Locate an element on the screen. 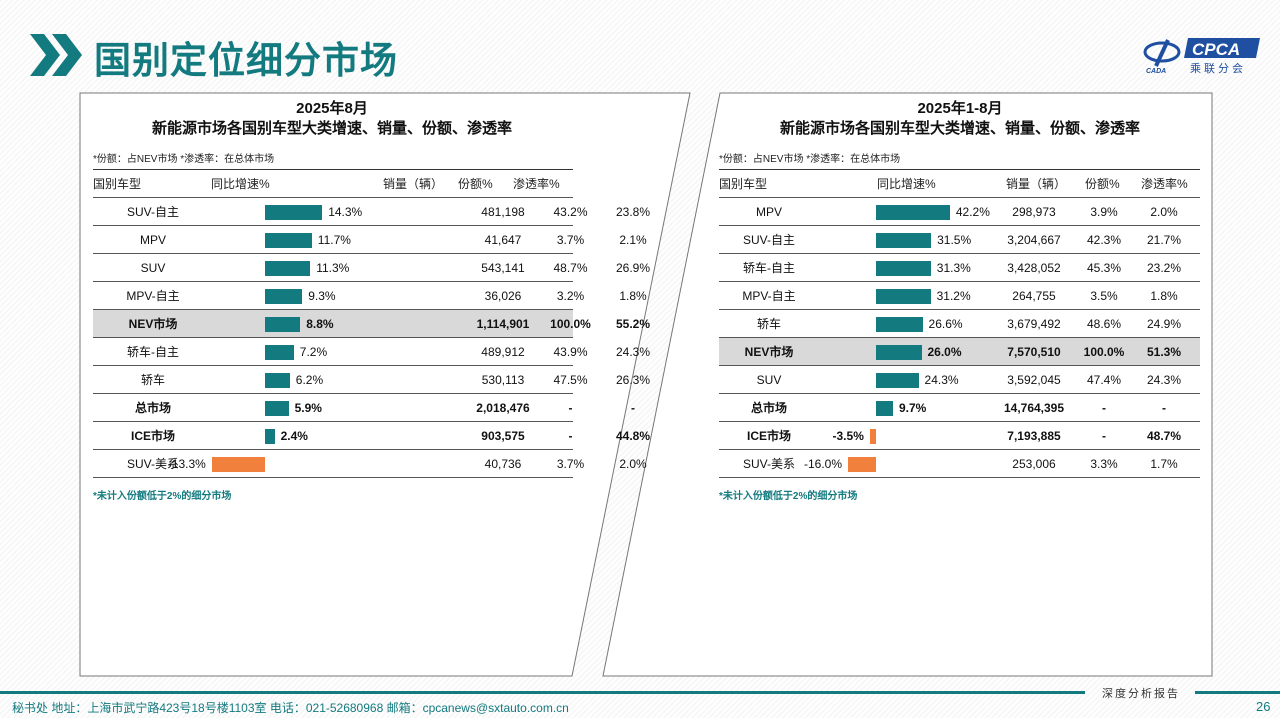 The width and height of the screenshot is (1280, 718). row-label: NEV市场 is located at coordinates (153, 324).